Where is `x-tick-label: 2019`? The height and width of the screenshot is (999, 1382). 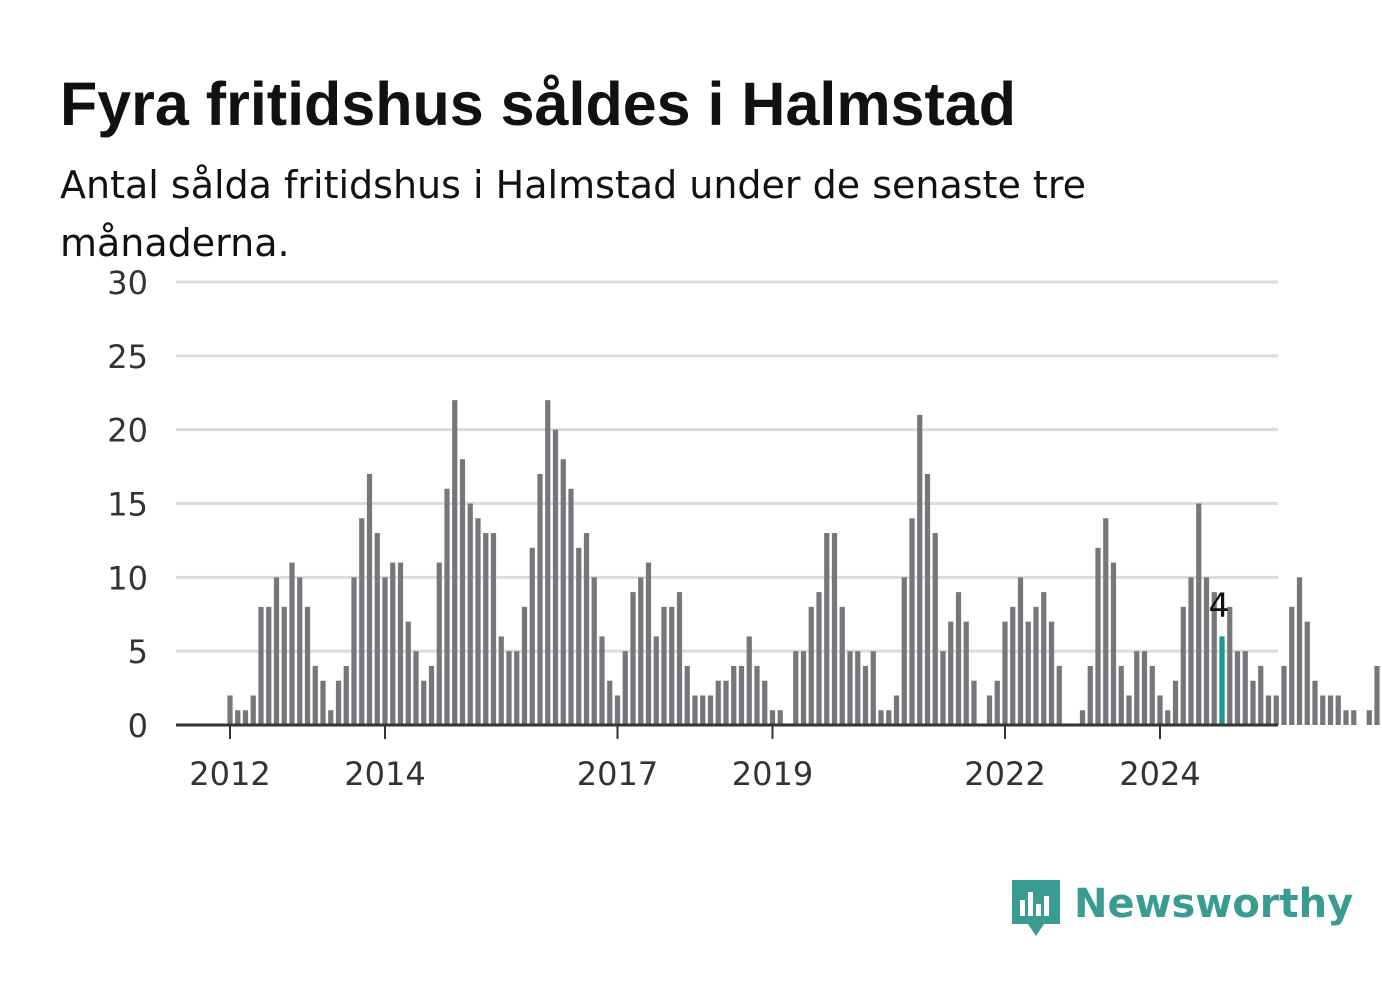 x-tick-label: 2019 is located at coordinates (772, 774).